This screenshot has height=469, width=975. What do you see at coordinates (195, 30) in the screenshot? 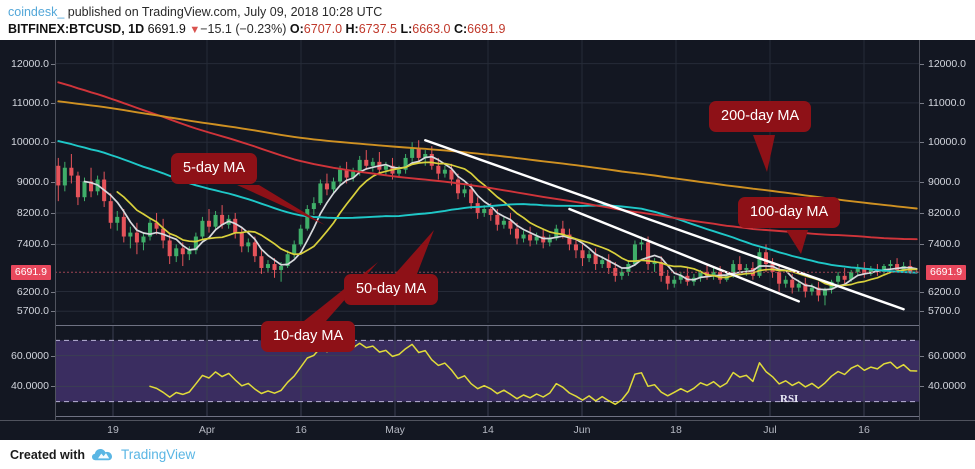
I see `down-triangle-icon: ▼` at bounding box center [195, 30].